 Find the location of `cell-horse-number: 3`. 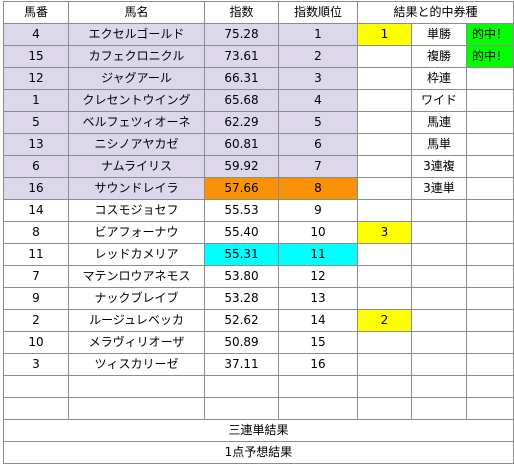

cell-horse-number: 3 is located at coordinates (36, 364).